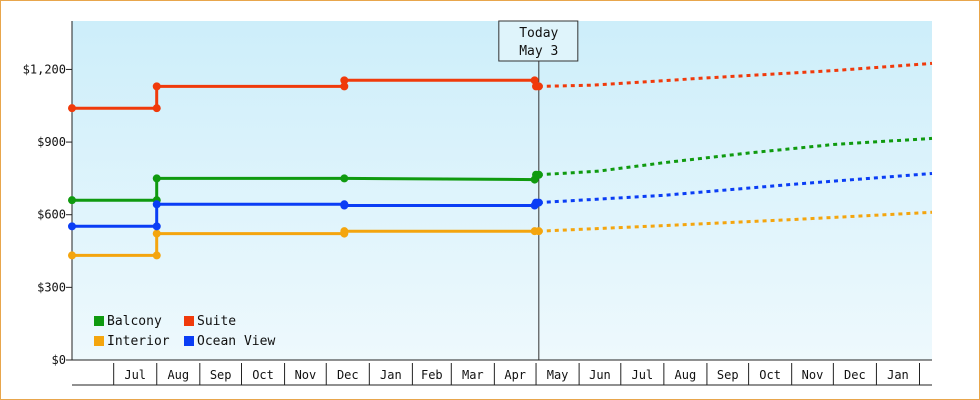  Describe the element at coordinates (48, 194) in the screenshot. I see `y-axis: $0 $300 $600 $900 $1,200` at that location.